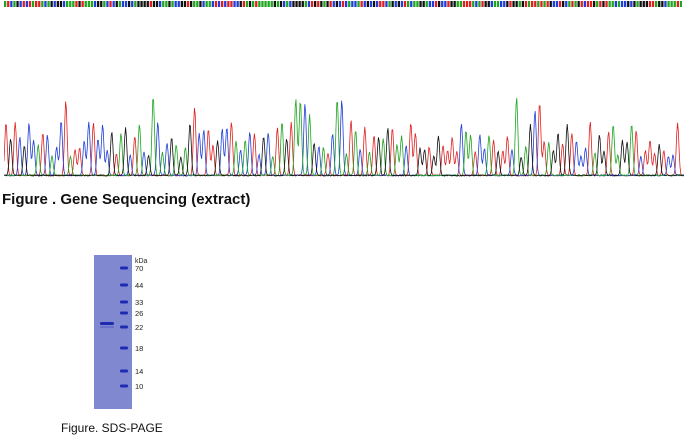  I want to click on sds-page-caption: Figure. SDS-PAGE, so click(112, 428).